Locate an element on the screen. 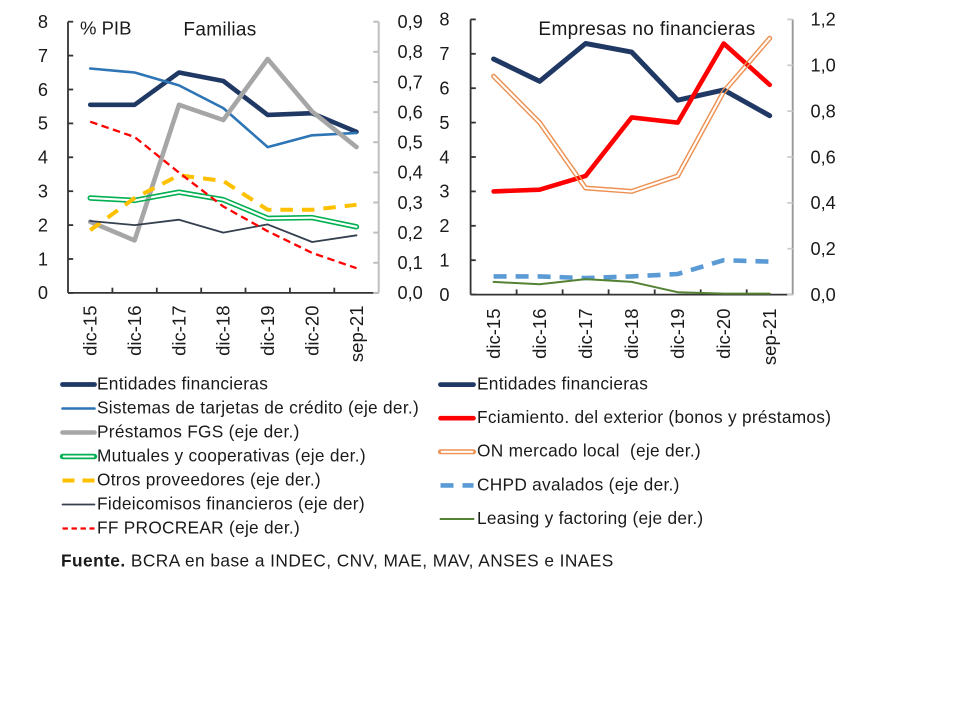 This screenshot has height=720, width=960. svg-text: Préstamos FGS (eje der.) is located at coordinates (198, 431).